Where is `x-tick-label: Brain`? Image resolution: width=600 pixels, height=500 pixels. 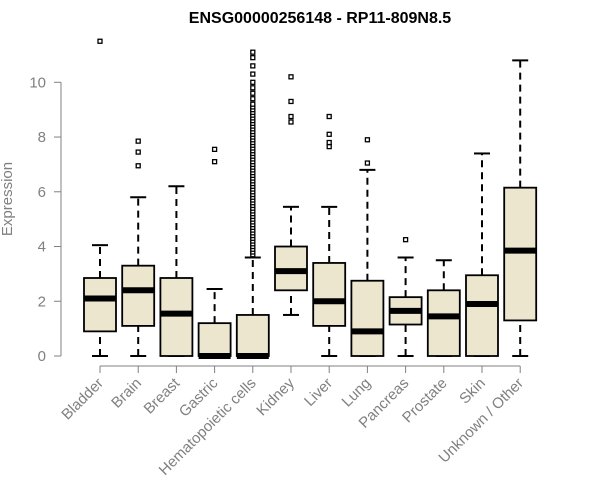
x-tick-label: Brain is located at coordinates (126, 393).